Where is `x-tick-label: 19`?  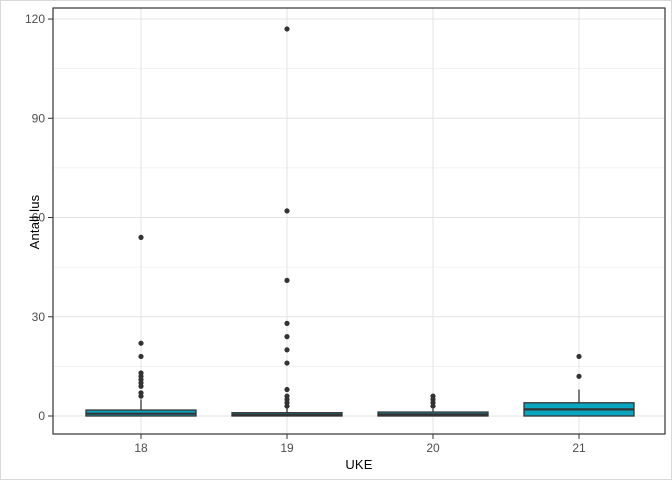 x-tick-label: 19 is located at coordinates (287, 448).